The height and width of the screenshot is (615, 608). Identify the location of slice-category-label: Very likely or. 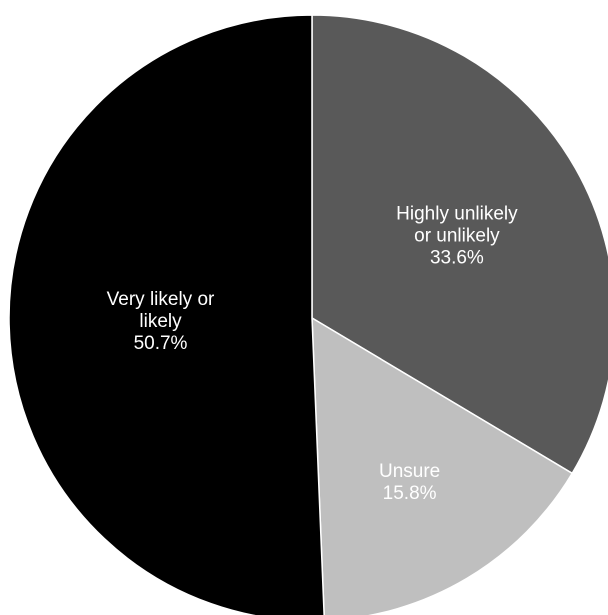
(161, 299).